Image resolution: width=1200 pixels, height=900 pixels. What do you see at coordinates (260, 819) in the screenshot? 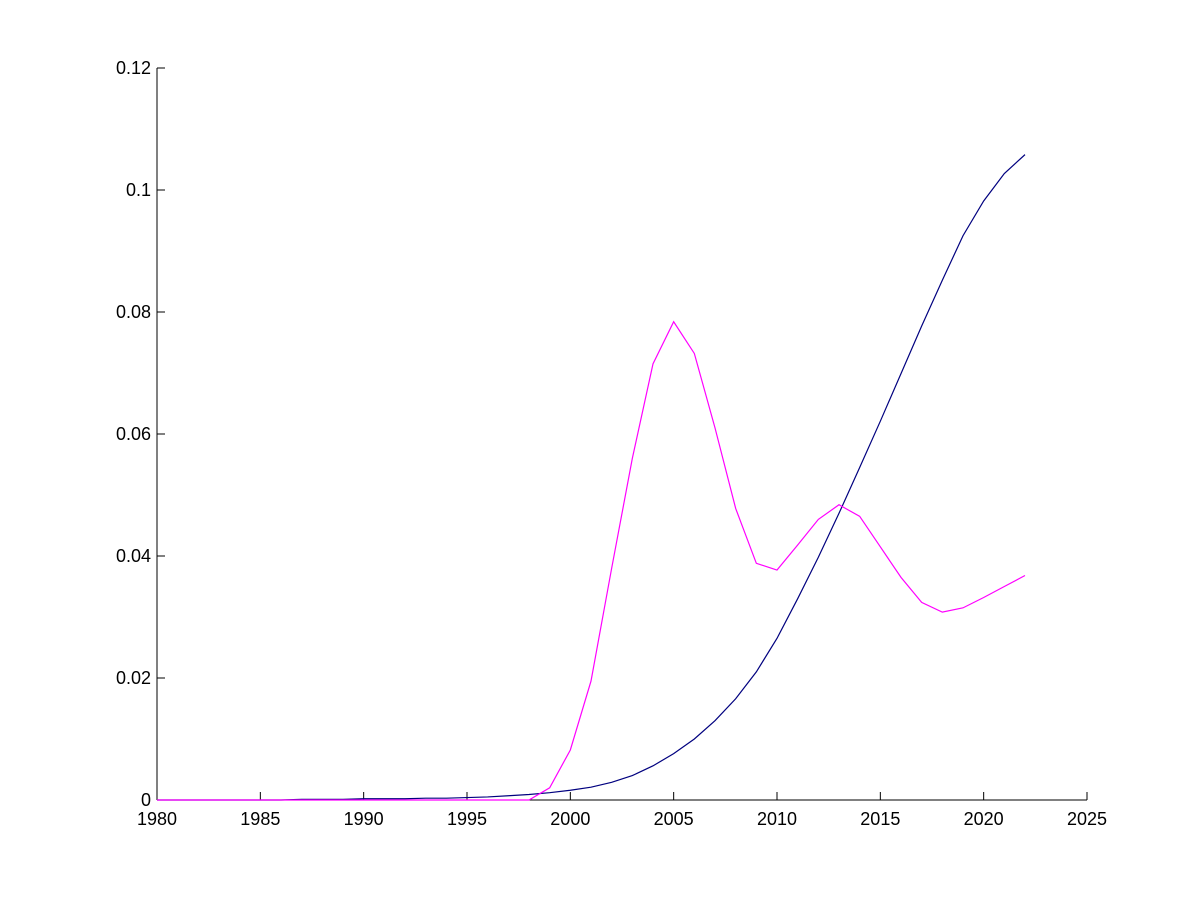
I see `x-tick-label: 1985` at bounding box center [260, 819].